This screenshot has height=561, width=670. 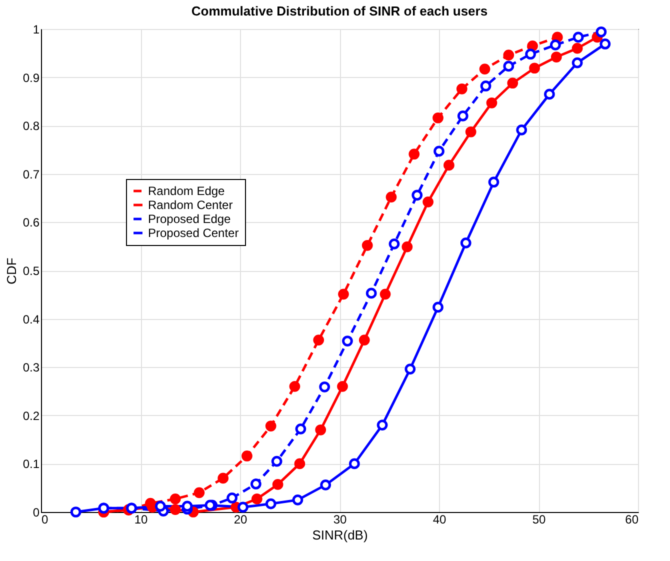 I want to click on x-tick-label: 50, so click(x=539, y=519).